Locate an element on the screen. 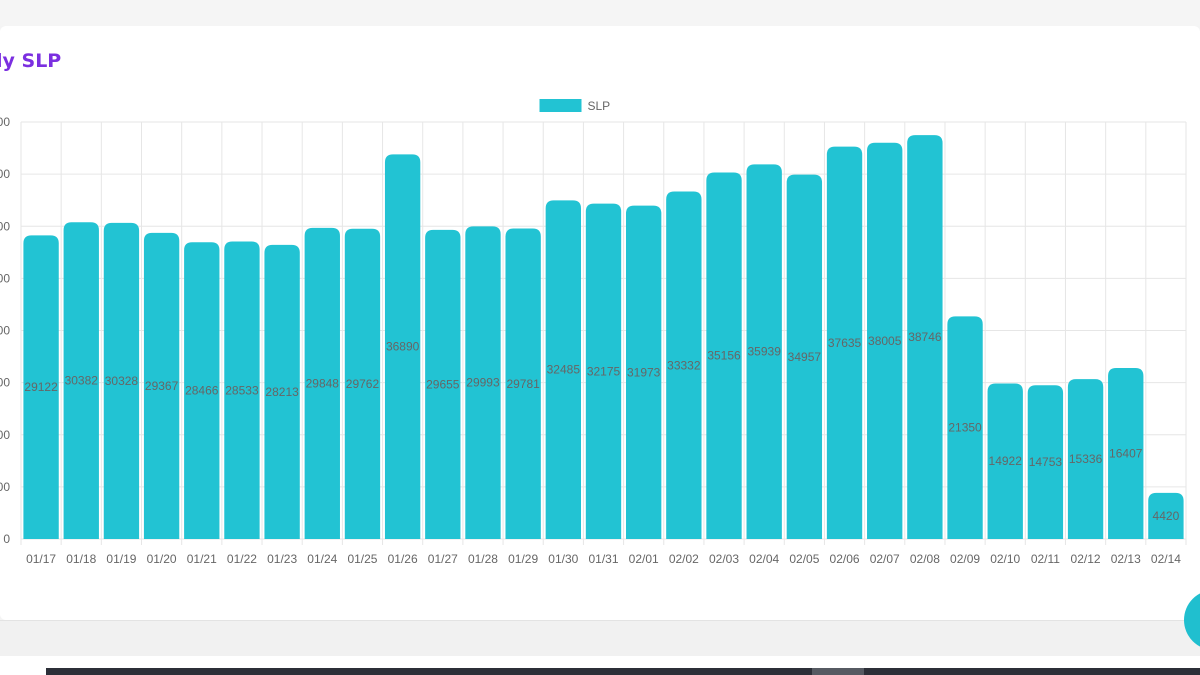 Image resolution: width=1200 pixels, height=675 pixels. data-label: 35156 is located at coordinates (724, 356).